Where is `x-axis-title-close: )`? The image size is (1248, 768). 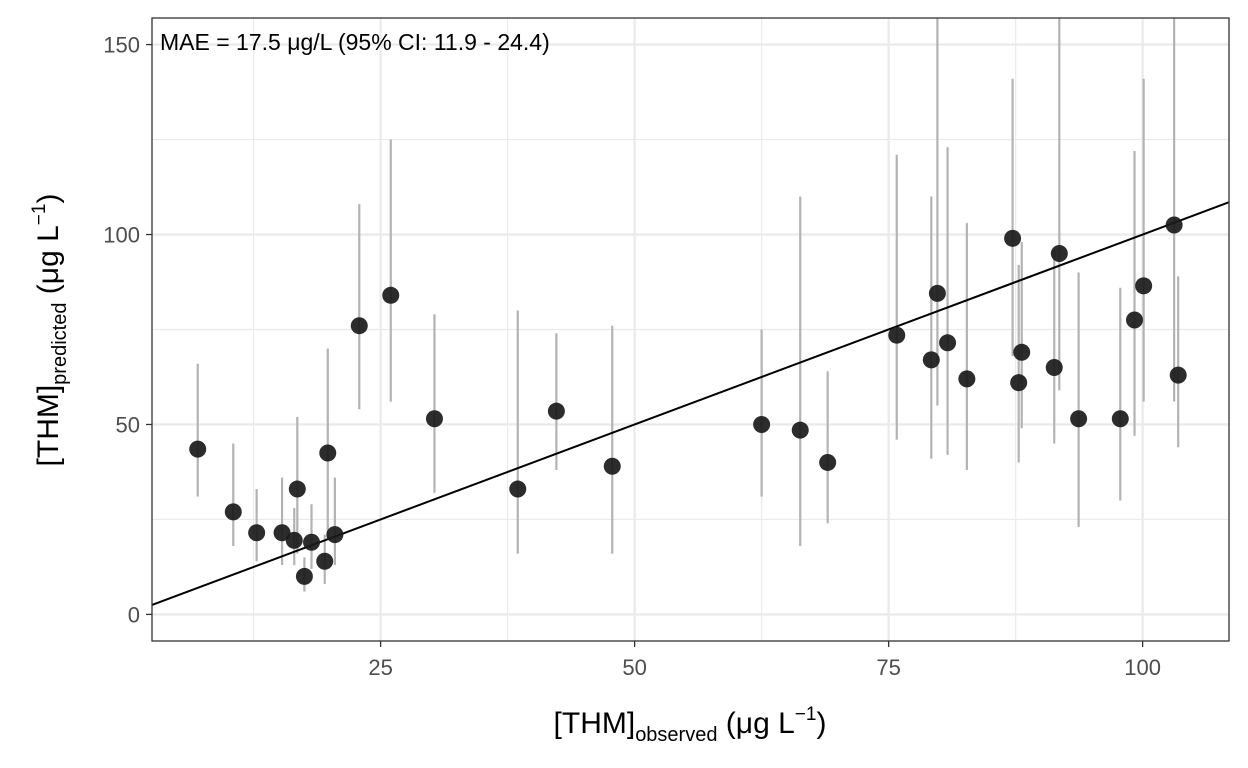 x-axis-title-close: ) is located at coordinates (821, 723).